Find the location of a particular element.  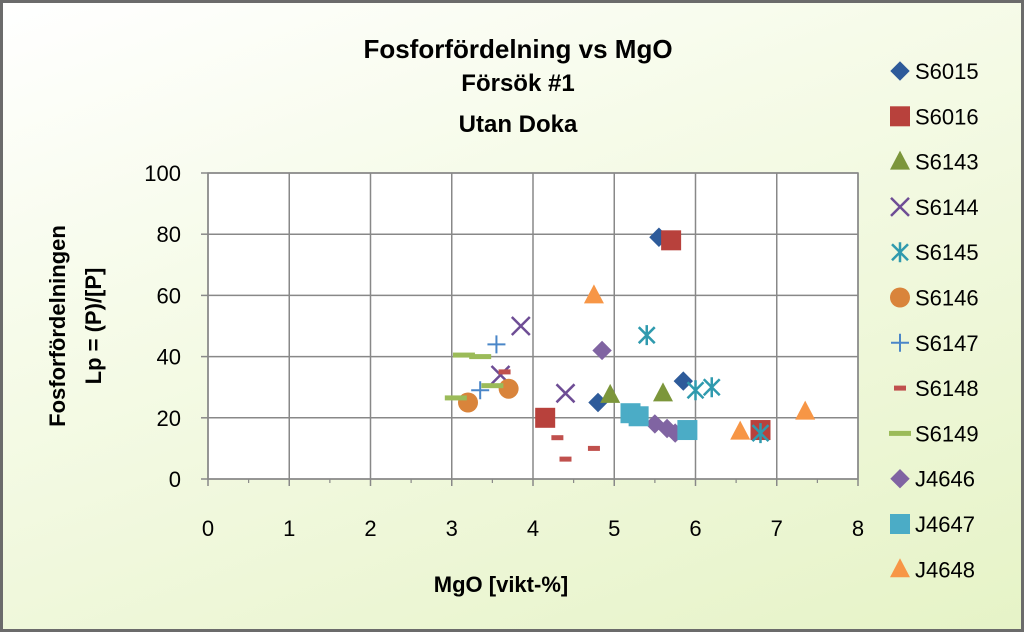

y-tick-label: 40 is located at coordinates (169, 357).